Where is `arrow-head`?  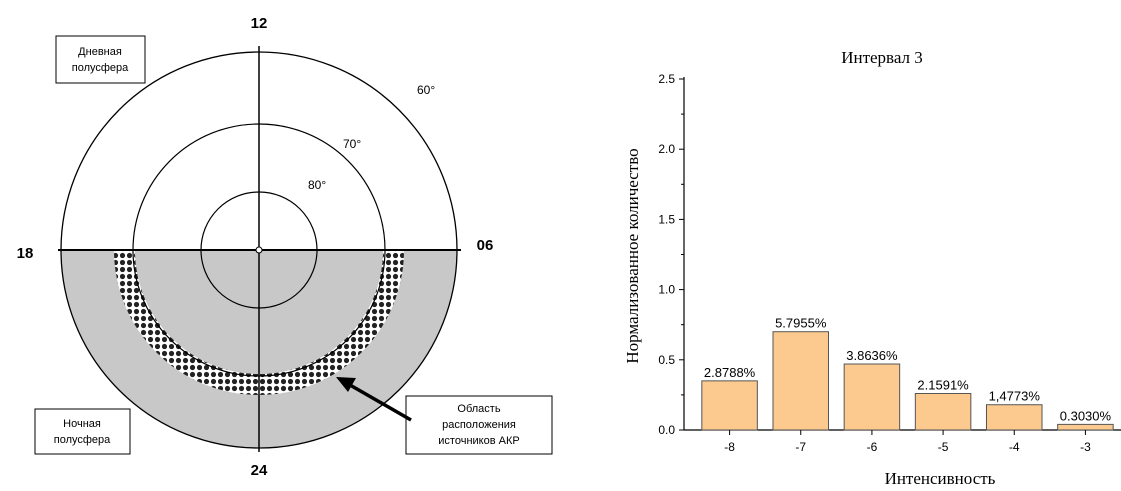 arrow-head is located at coordinates (346, 384).